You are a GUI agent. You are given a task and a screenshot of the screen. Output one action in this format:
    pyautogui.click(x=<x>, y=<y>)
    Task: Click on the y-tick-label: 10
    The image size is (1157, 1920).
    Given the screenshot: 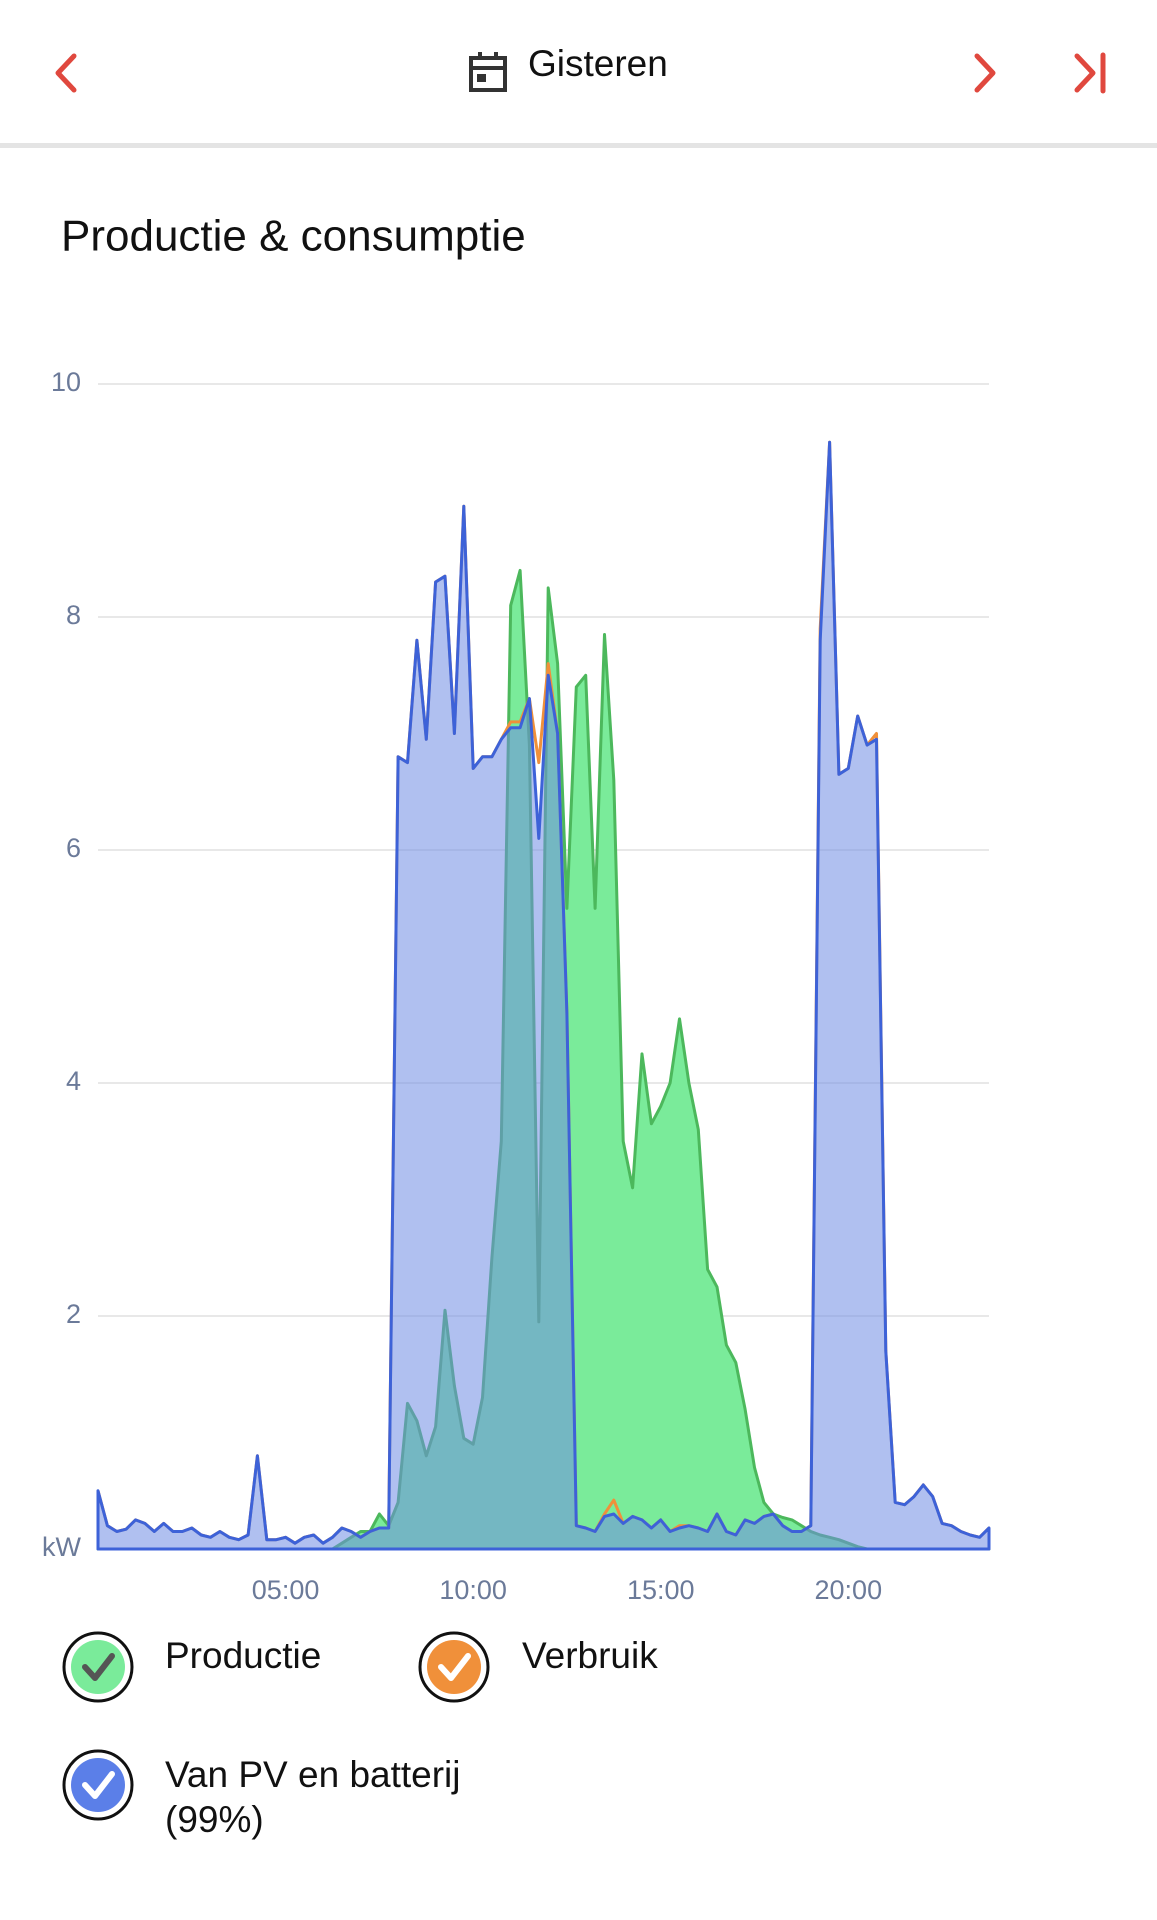 What is the action you would take?
    pyautogui.click(x=66, y=382)
    